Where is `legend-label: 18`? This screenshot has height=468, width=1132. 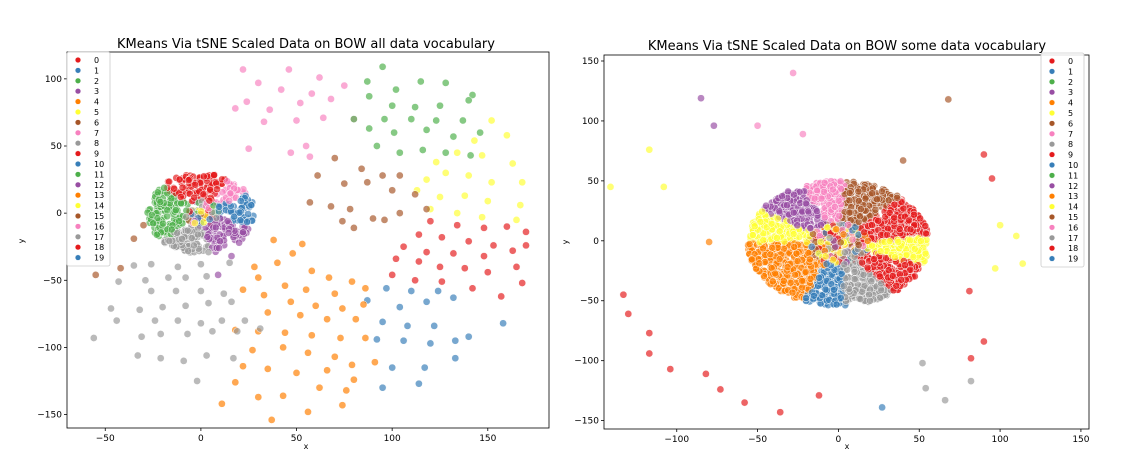
legend-label: 18 is located at coordinates (99, 247).